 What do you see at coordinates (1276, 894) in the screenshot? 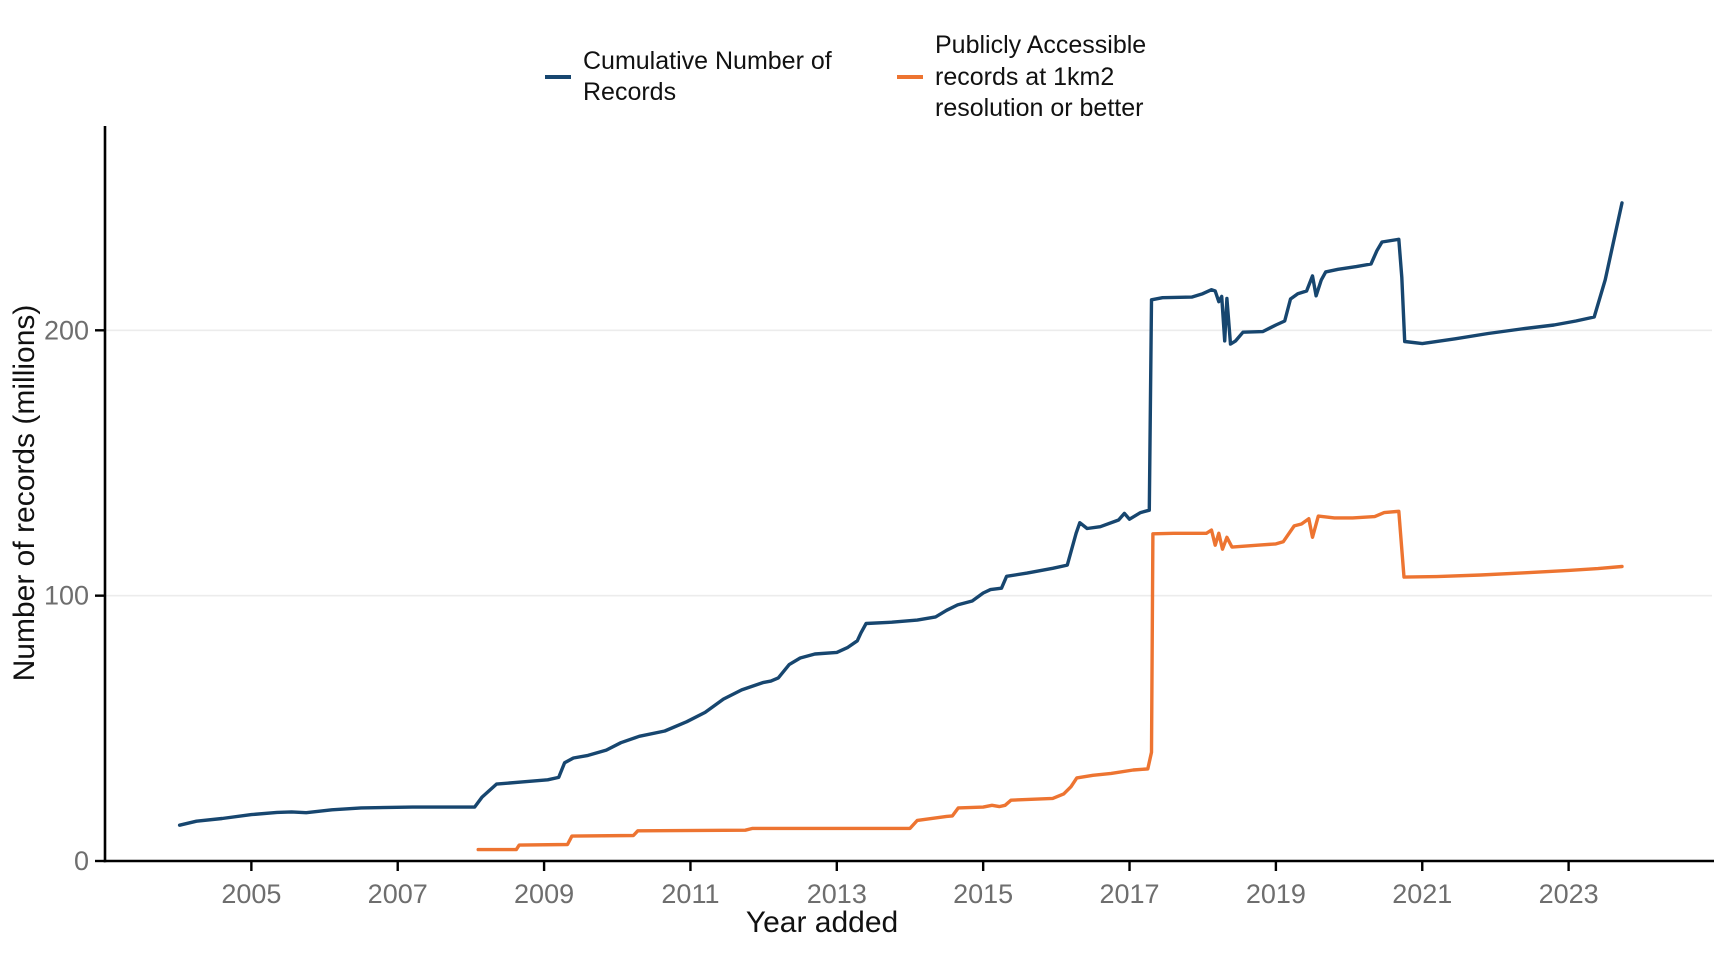
I see `x-tick-label-2019: 2019` at bounding box center [1276, 894].